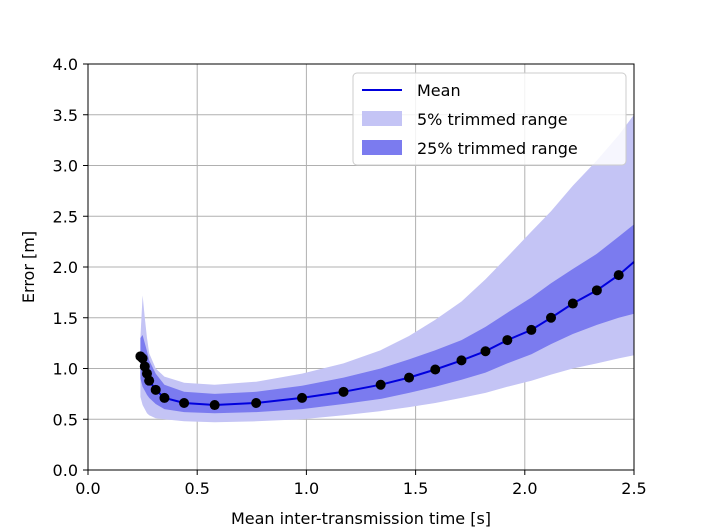 The height and width of the screenshot is (529, 706). Describe the element at coordinates (382, 147) in the screenshot. I see `legend-25pct-swatch` at that location.